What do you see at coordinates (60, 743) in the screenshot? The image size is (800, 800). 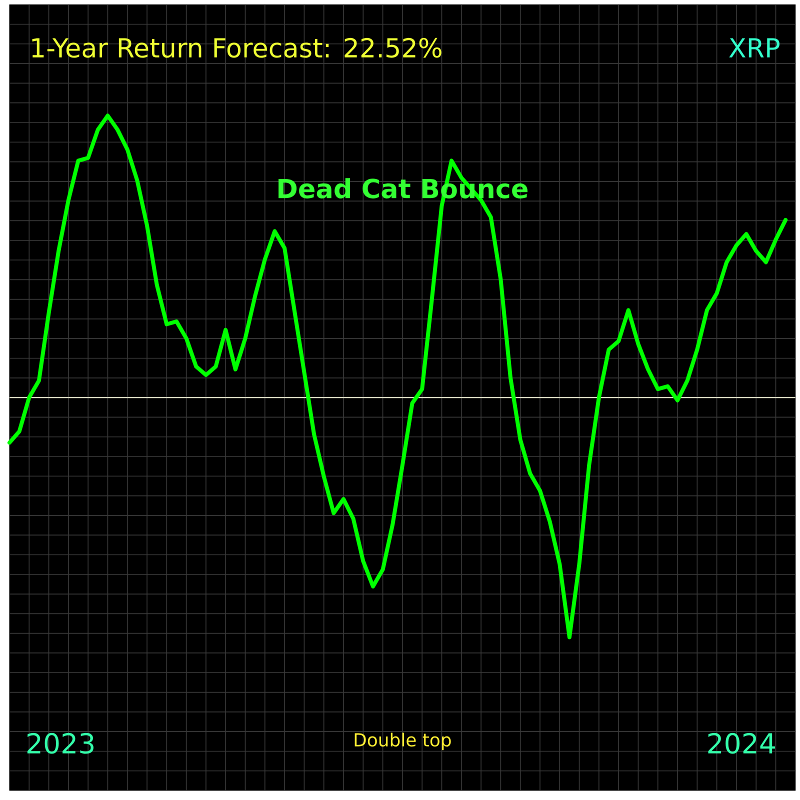 I see `text: 2023` at bounding box center [60, 743].